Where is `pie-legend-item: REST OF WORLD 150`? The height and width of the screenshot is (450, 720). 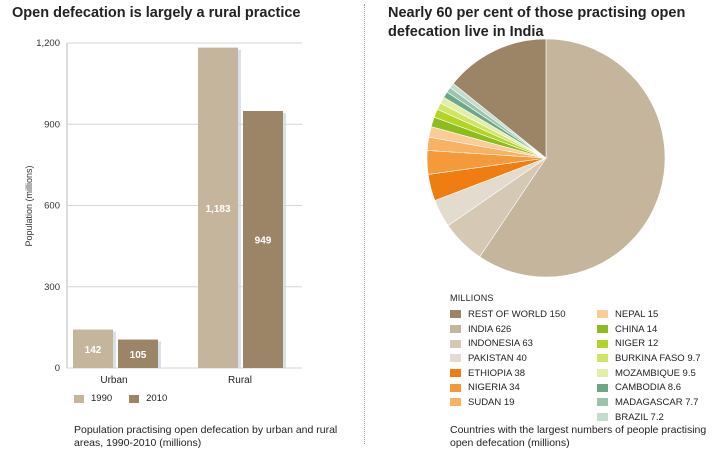
pie-legend-item: REST OF WORLD 150 is located at coordinates (508, 314).